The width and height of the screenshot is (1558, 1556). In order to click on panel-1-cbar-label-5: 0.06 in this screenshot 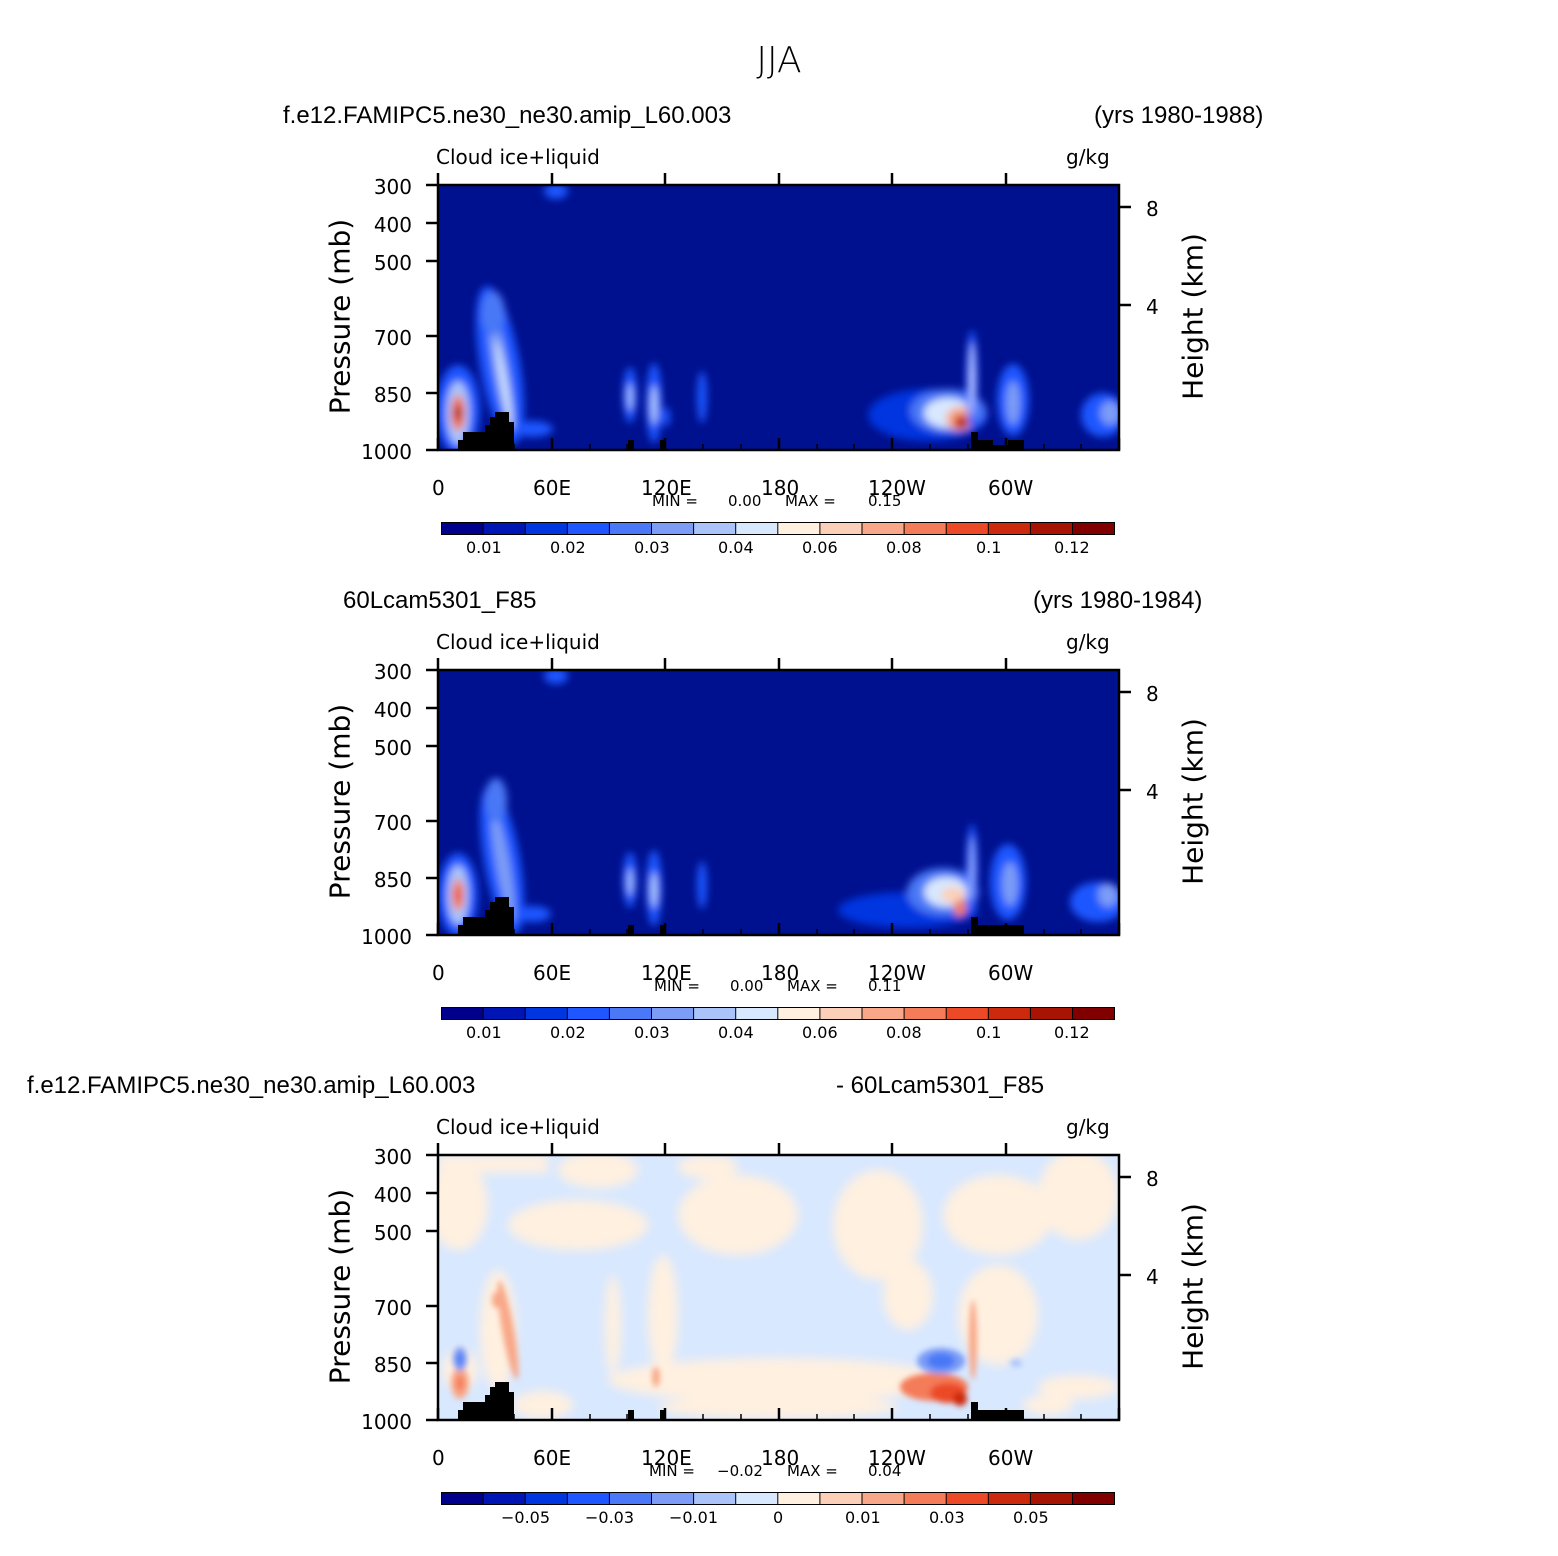, I will do `click(820, 547)`.